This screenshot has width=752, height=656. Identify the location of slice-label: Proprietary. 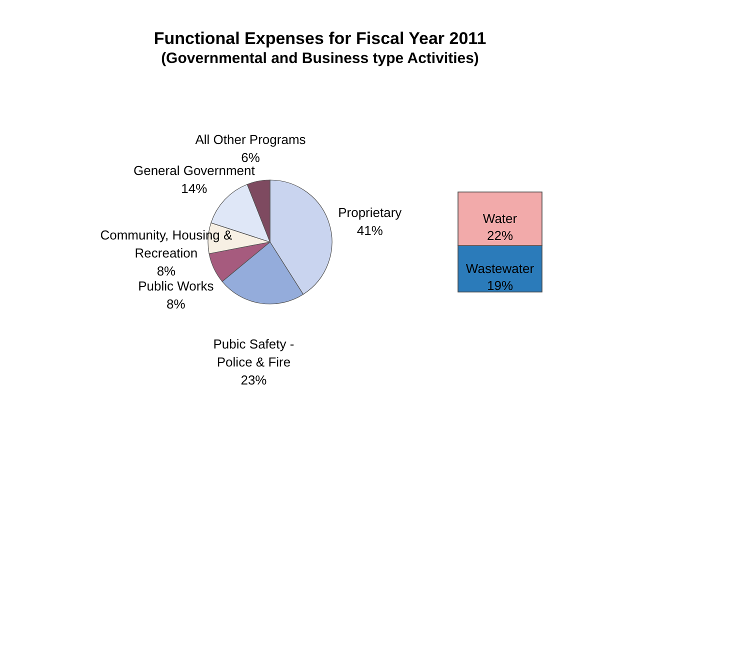
(370, 212).